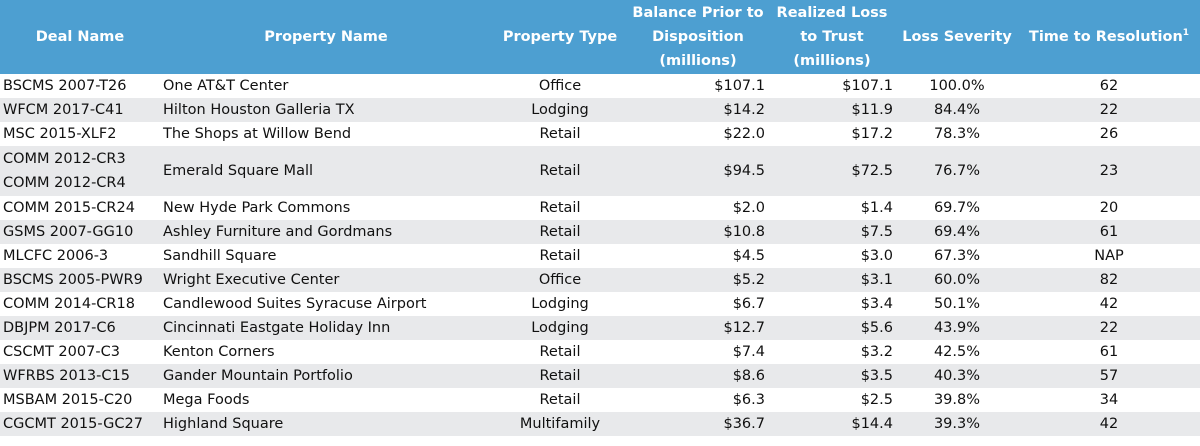 Image resolution: width=1200 pixels, height=446 pixels. Describe the element at coordinates (832, 208) in the screenshot. I see `cell-realized-loss: $1.4` at that location.